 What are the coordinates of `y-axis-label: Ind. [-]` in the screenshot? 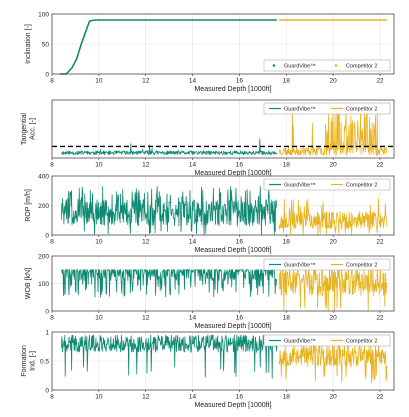 It's located at (32, 361).